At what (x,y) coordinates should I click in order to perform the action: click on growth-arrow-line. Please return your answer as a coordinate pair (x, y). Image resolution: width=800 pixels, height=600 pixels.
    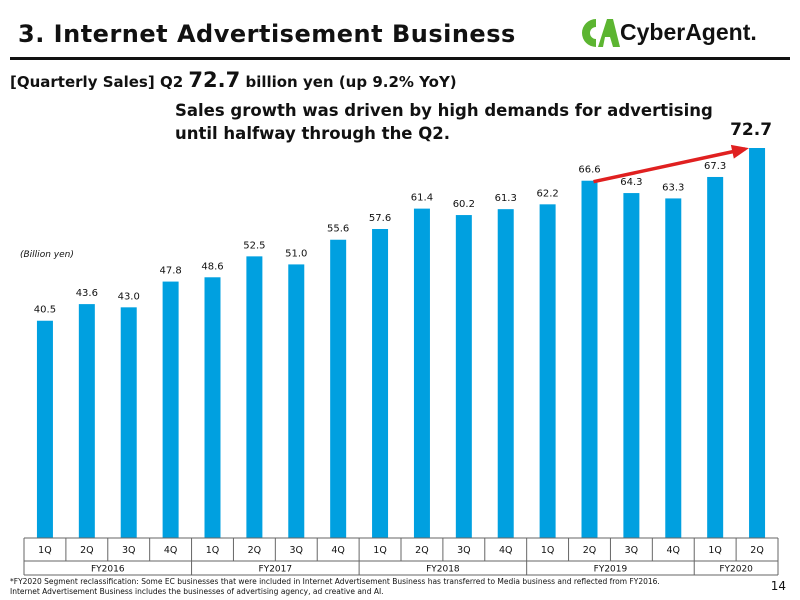
    Looking at the image, I should click on (669, 165).